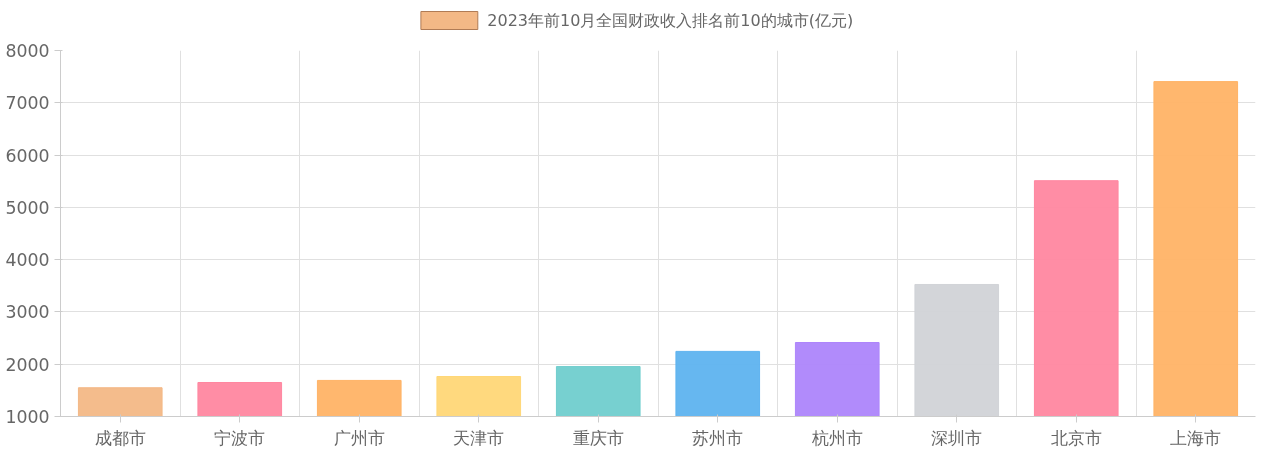 This screenshot has height=459, width=1269. What do you see at coordinates (27, 364) in the screenshot?
I see `y-tick-label: 2000` at bounding box center [27, 364].